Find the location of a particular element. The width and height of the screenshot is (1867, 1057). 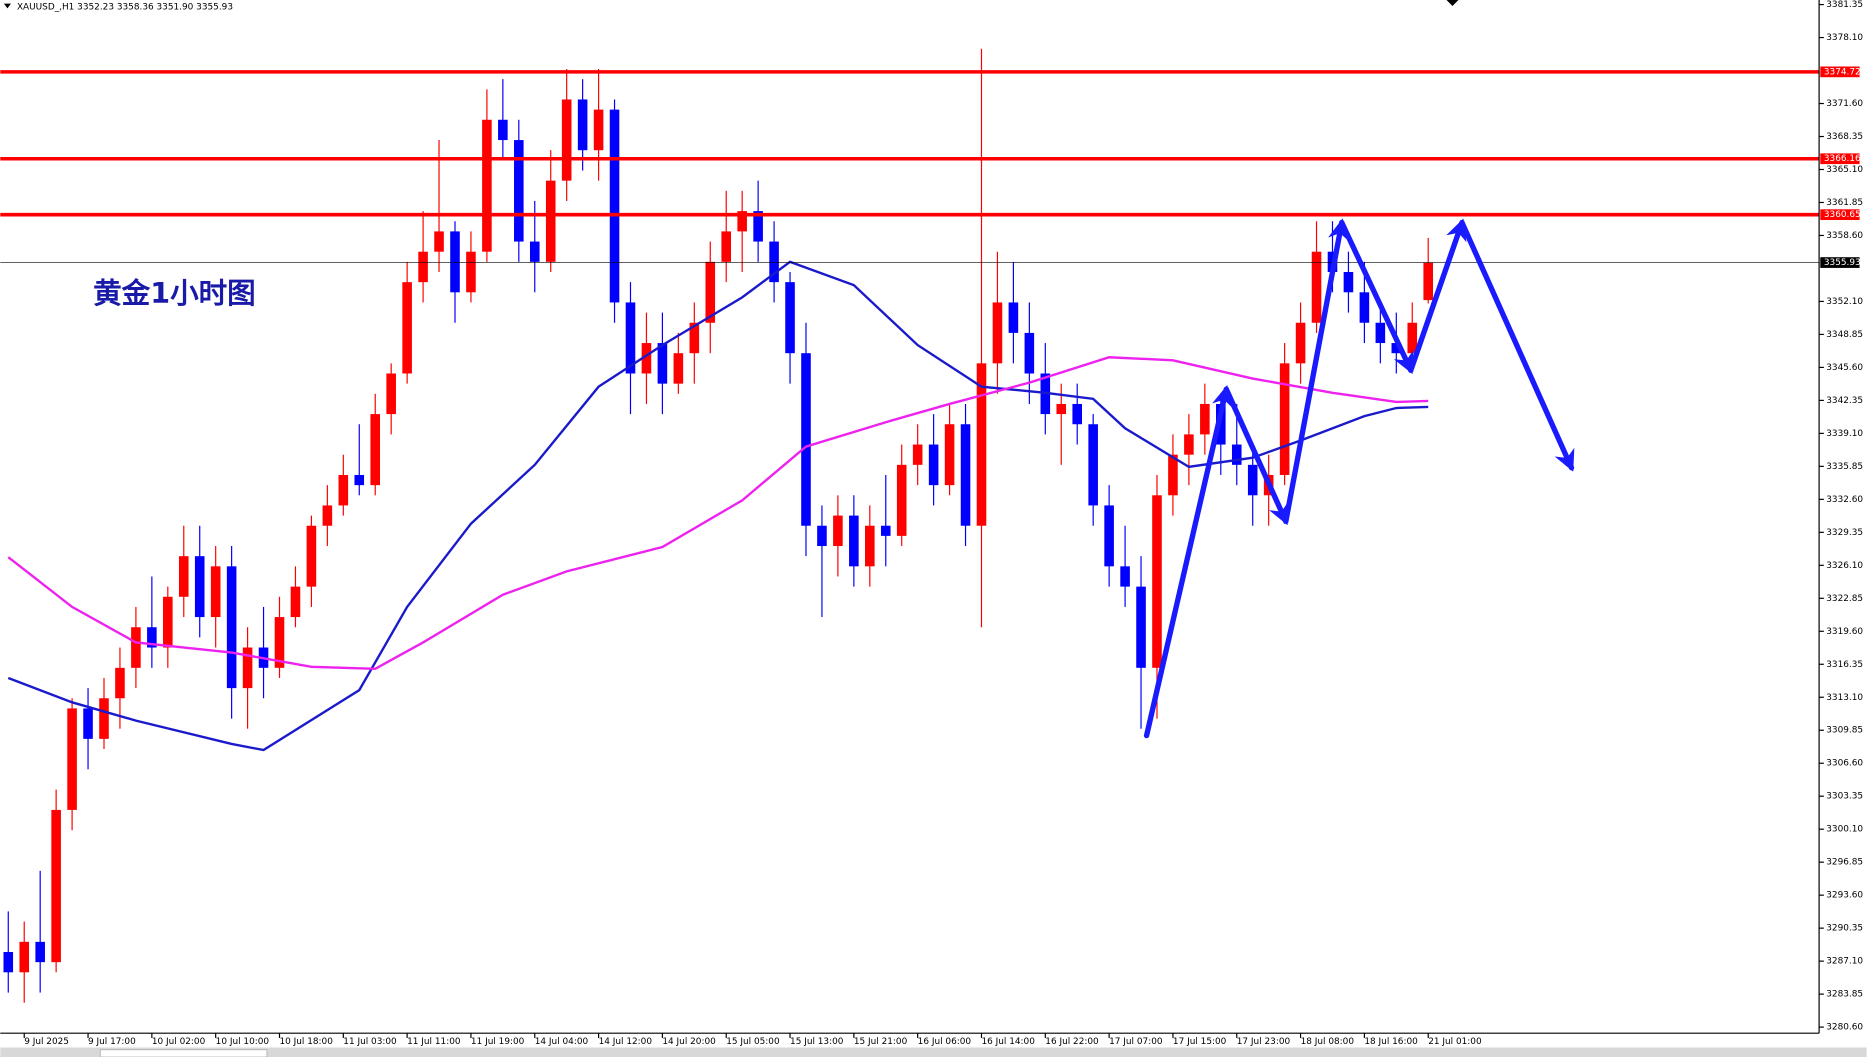

symbol-icon is located at coordinates (7, 6).